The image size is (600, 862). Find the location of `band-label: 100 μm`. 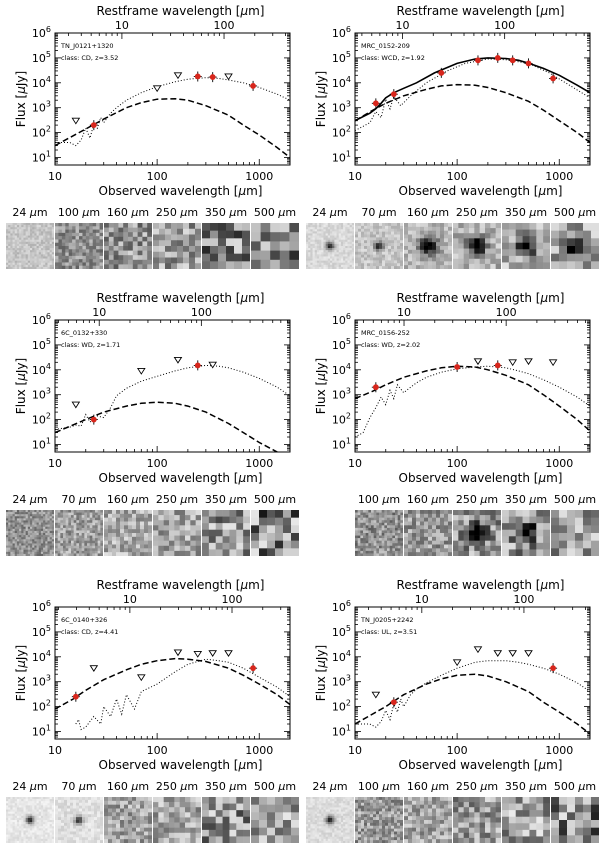

band-label: 100 μm is located at coordinates (79, 212).